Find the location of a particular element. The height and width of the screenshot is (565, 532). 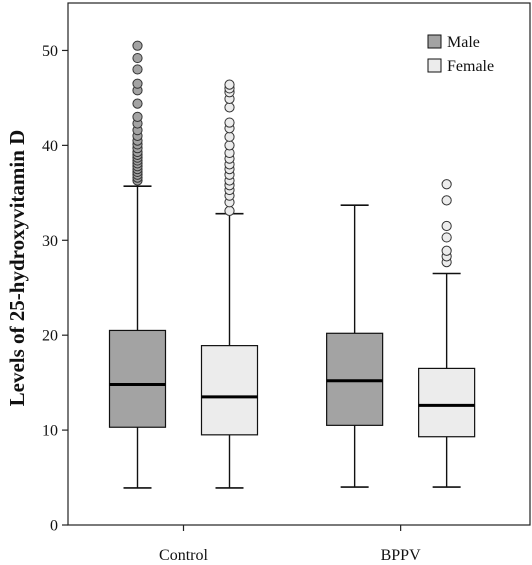

box-female-control is located at coordinates (229, 284).